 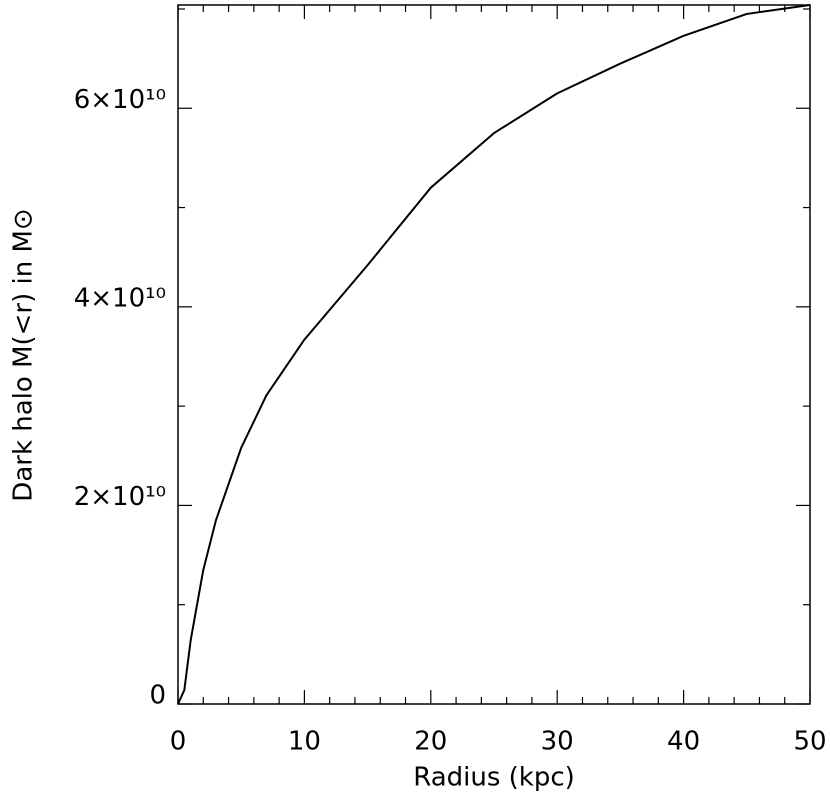 What do you see at coordinates (120, 100) in the screenshot?
I see `y-tick-label: 6×10¹⁰` at bounding box center [120, 100].